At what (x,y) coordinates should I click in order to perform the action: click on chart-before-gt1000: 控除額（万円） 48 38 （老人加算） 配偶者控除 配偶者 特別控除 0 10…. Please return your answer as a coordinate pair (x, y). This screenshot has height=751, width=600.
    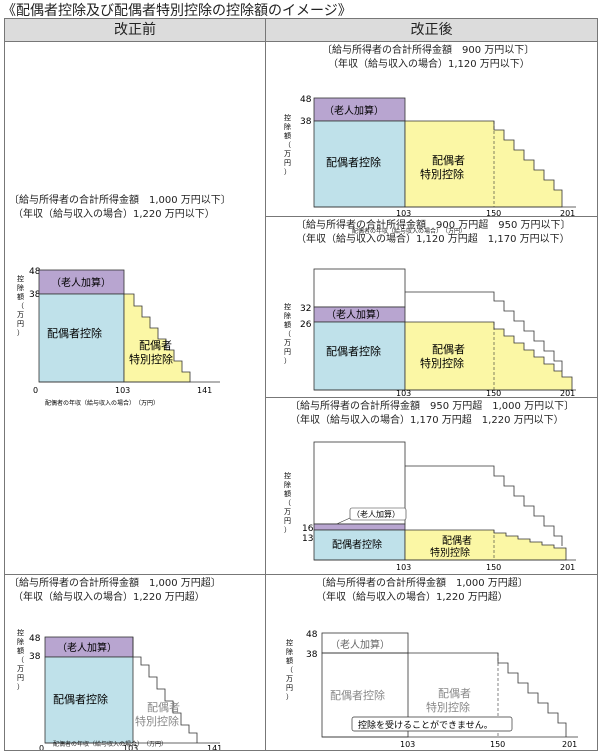
    Looking at the image, I should click on (119, 689).